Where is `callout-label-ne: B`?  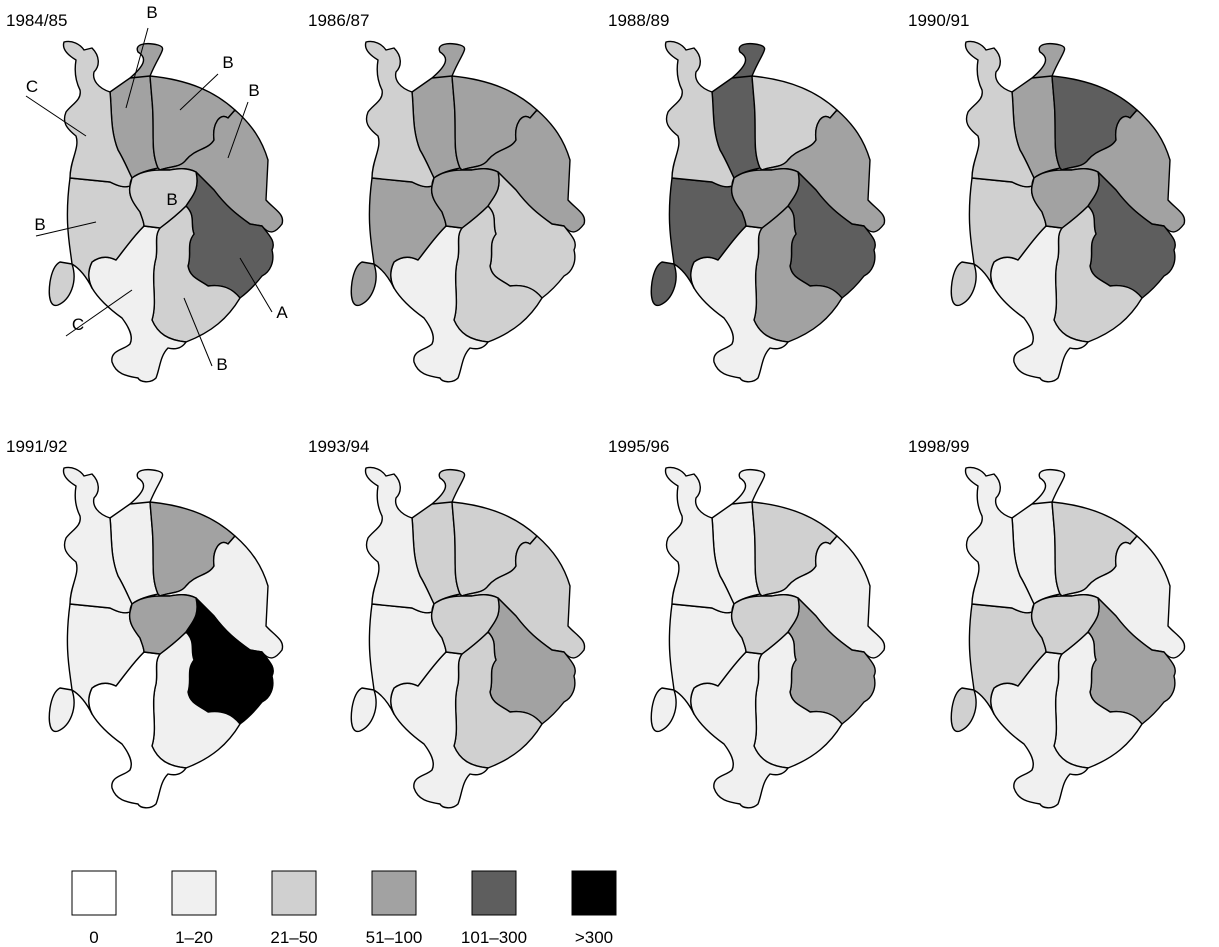 callout-label-ne: B is located at coordinates (227, 62).